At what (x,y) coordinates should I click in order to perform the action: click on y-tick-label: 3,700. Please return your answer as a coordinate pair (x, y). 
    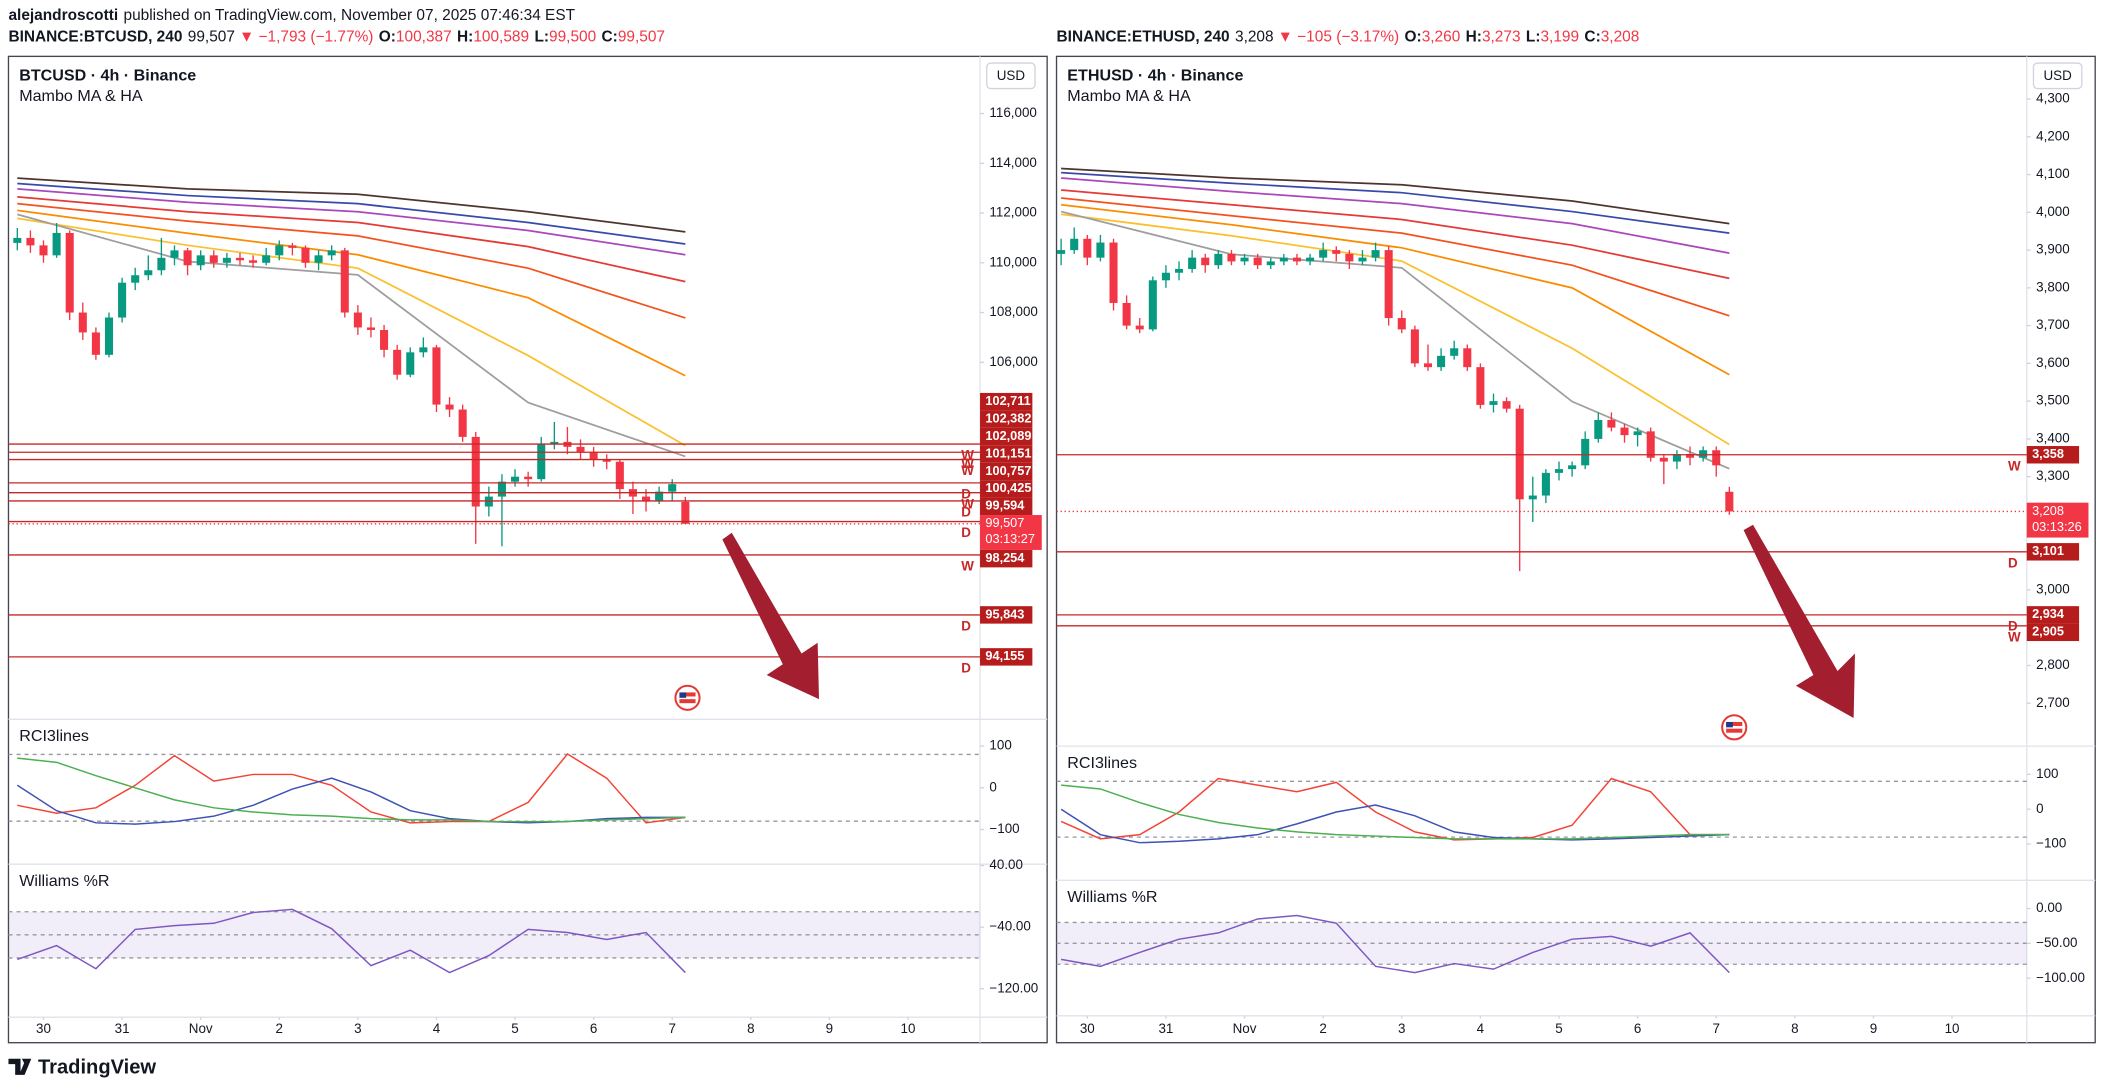
    Looking at the image, I should click on (2053, 324).